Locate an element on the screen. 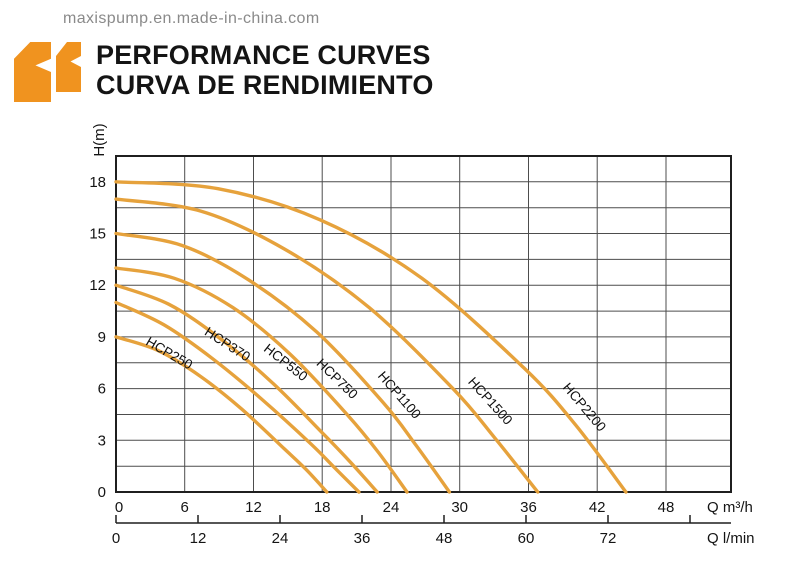  y-tick-label: 18 is located at coordinates (97, 182).